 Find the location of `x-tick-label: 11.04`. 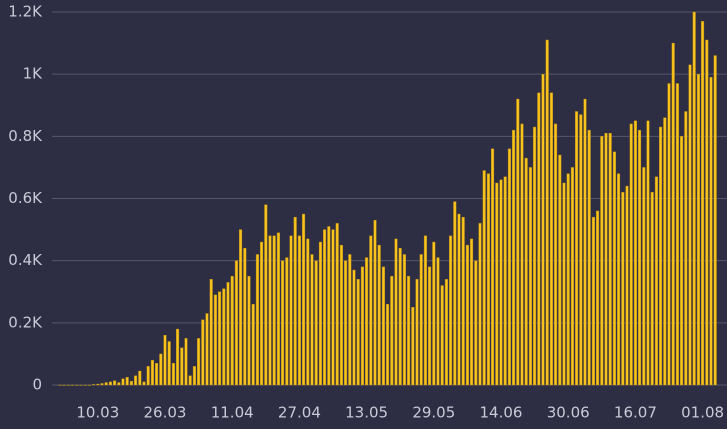

x-tick-label: 11.04 is located at coordinates (232, 413).